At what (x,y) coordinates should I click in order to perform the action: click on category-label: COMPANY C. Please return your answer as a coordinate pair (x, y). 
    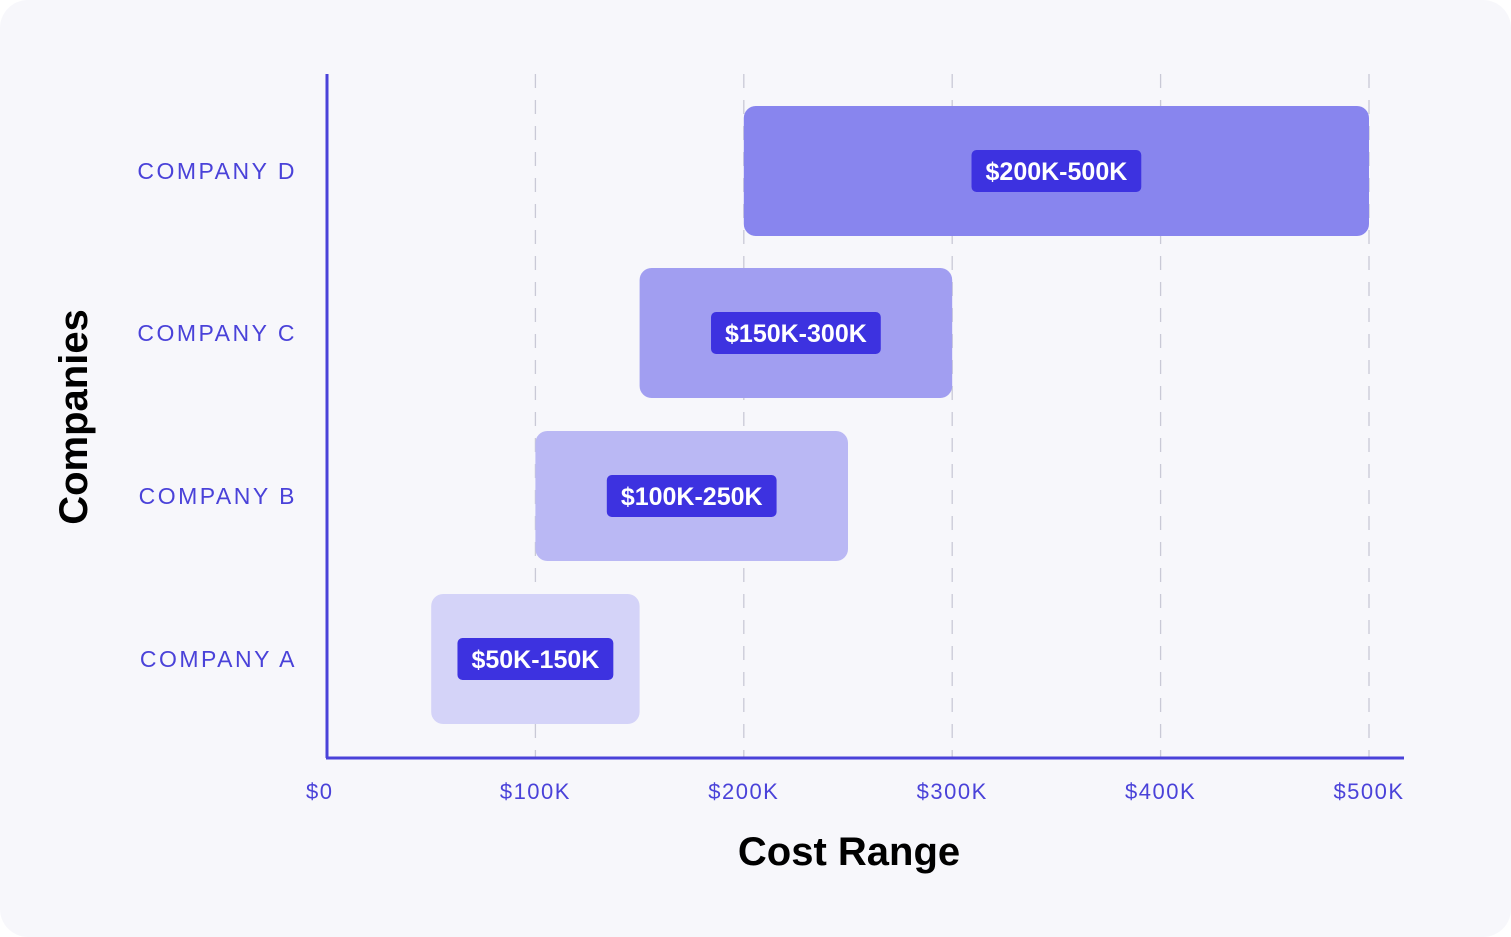
    Looking at the image, I should click on (217, 333).